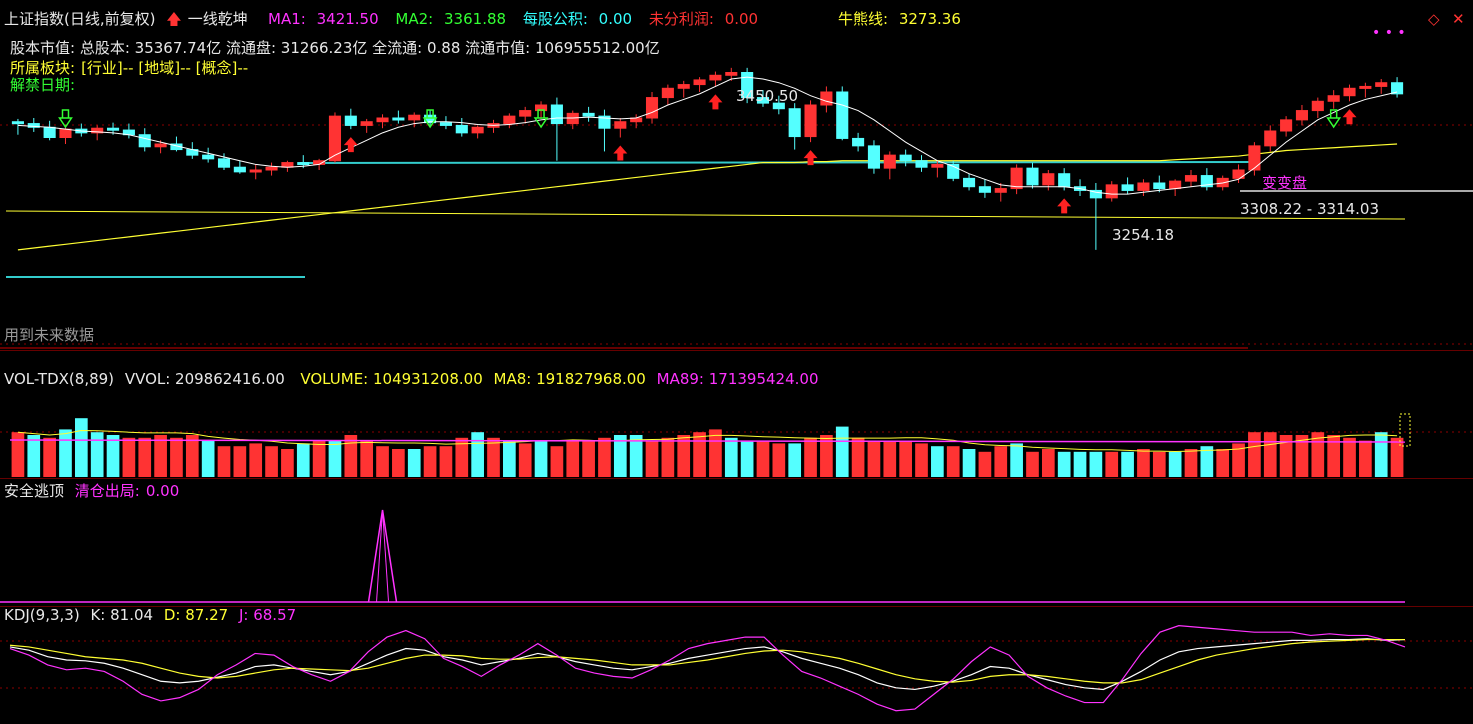  Describe the element at coordinates (80, 19) in the screenshot. I see `stock-title: 上证指数(日线,前复权)` at that location.